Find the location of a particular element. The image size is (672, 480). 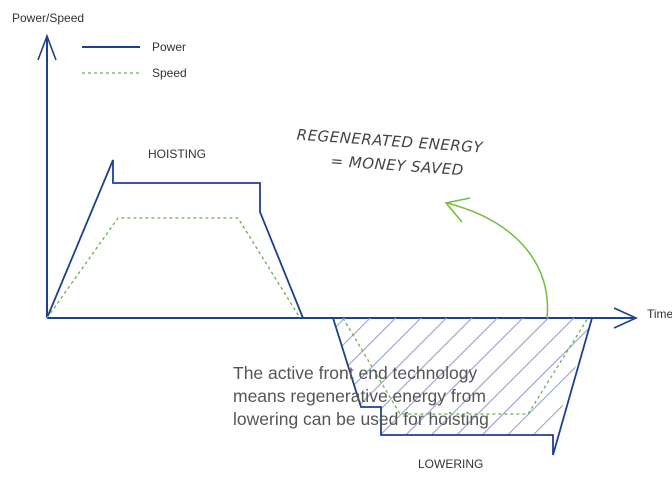

caption-line-2: means regenerative energy from is located at coordinates (359, 396).